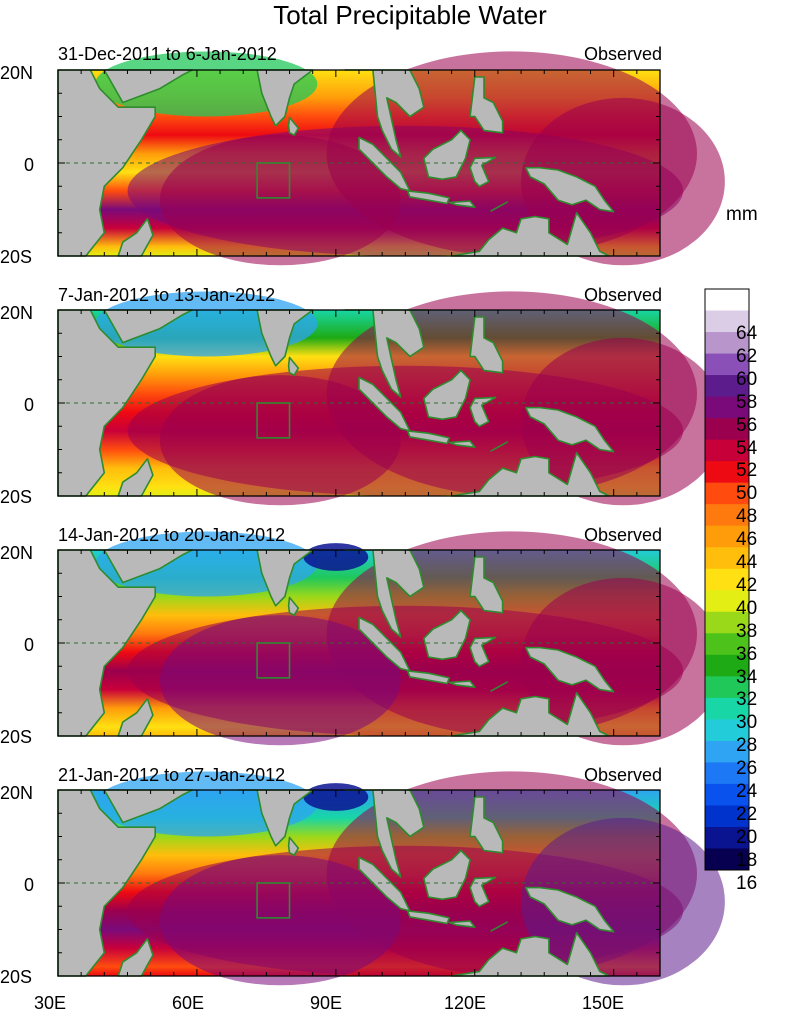  What do you see at coordinates (188, 1003) in the screenshot?
I see `lon-label-60e: 60E` at bounding box center [188, 1003].